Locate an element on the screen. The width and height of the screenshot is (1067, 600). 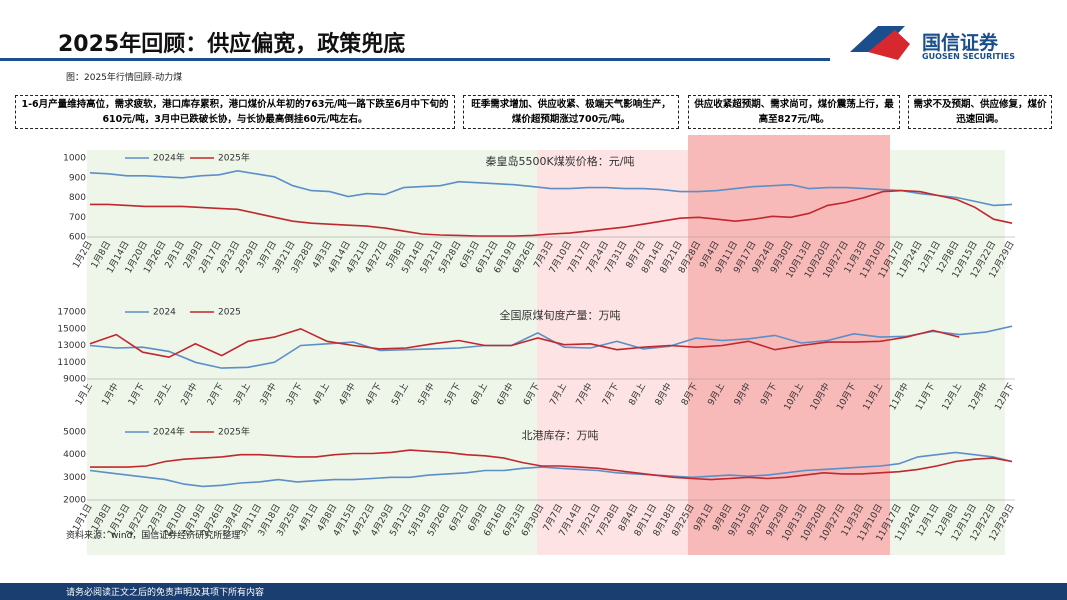
y-tick-label: 900 is located at coordinates (77, 178).